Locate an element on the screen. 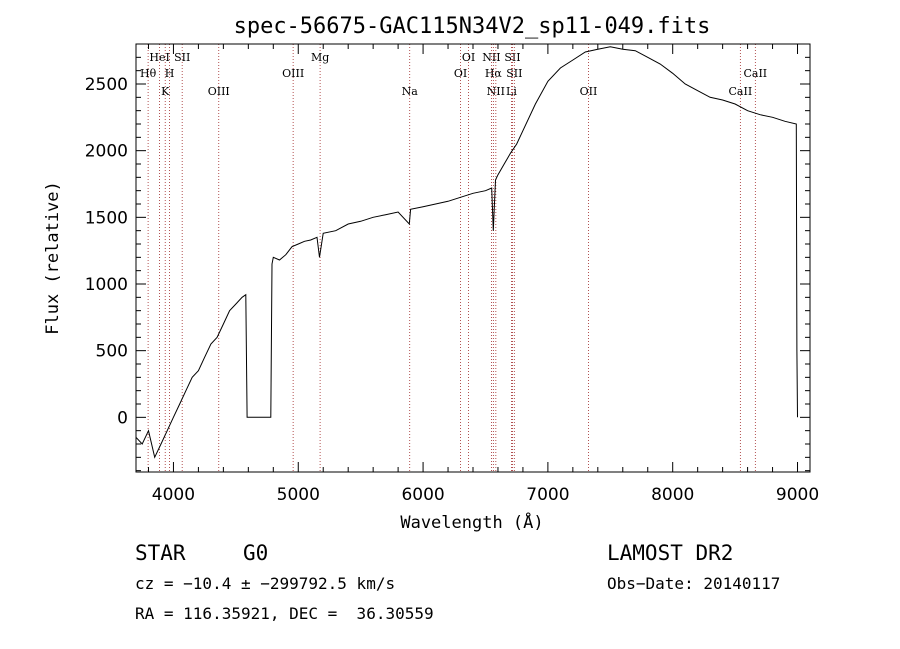  x-tick-label: 7000 is located at coordinates (547, 495).